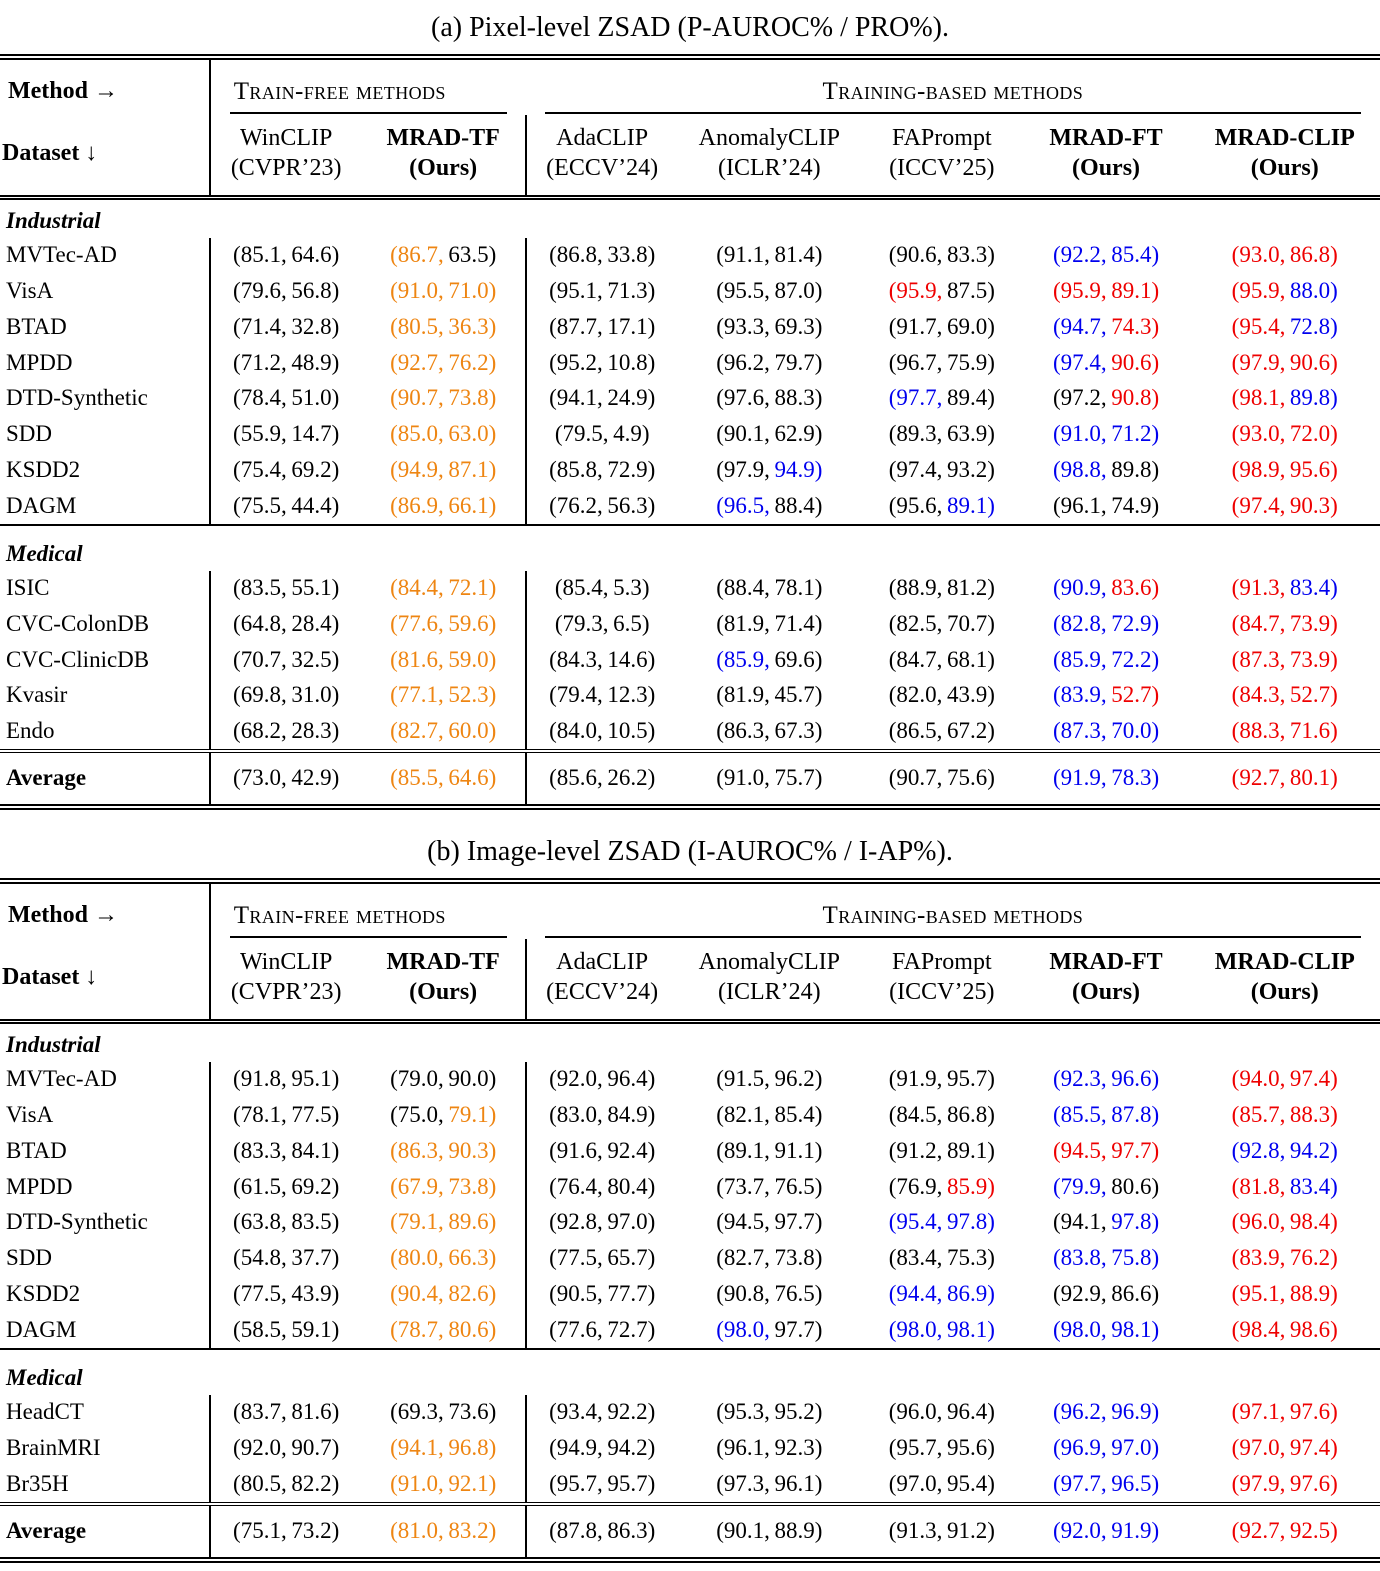  I want to click on result-value-secondary: 83.6), so click(1133, 587).